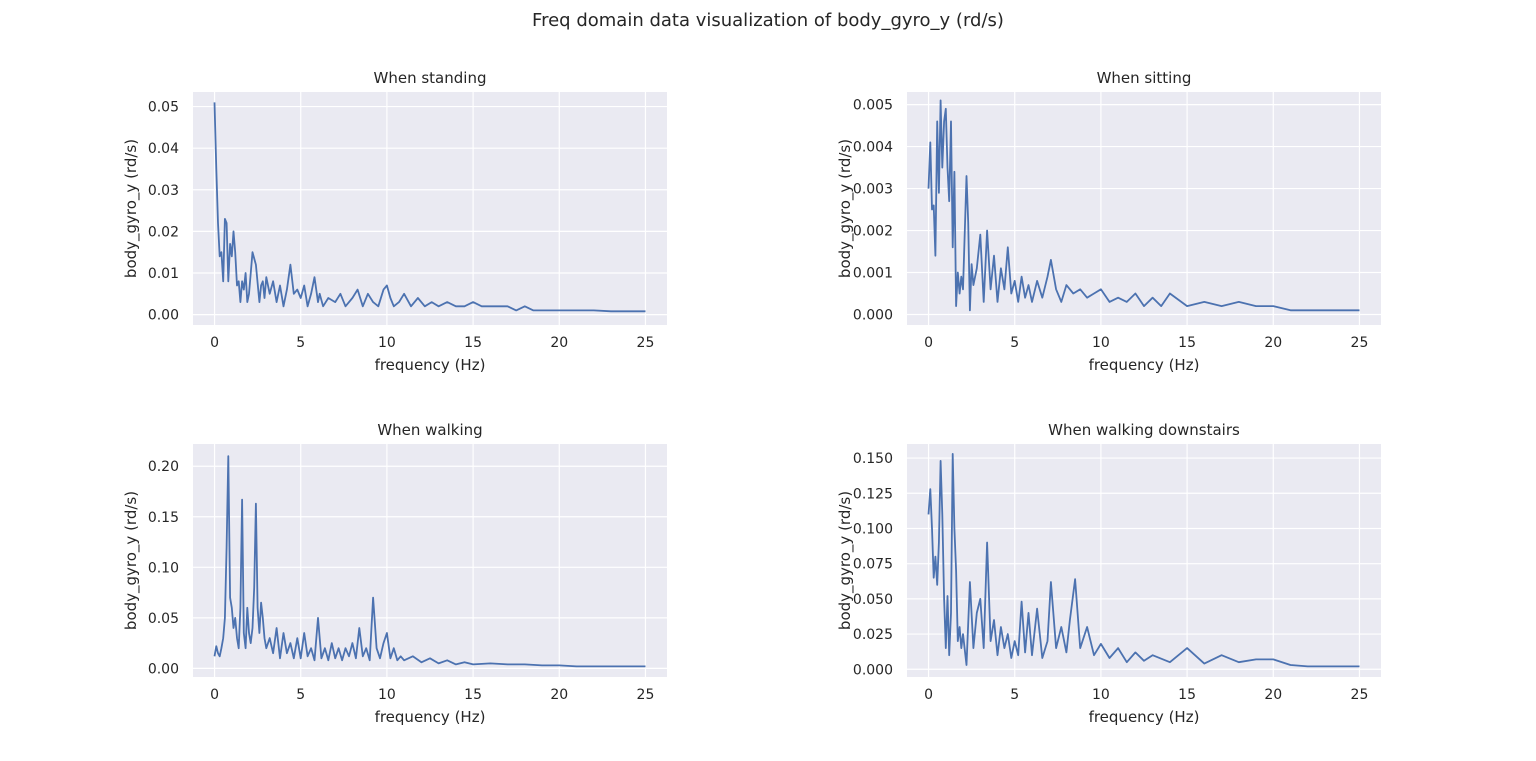  I want to click on subplot-title: When standing, so click(430, 78).